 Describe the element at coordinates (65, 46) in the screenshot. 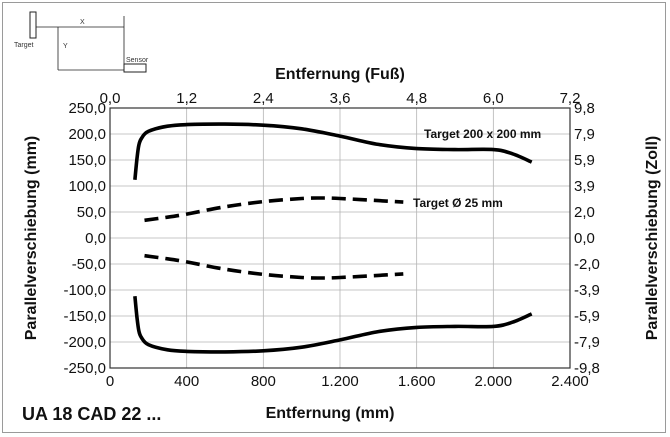

I see `y-label: Y` at that location.